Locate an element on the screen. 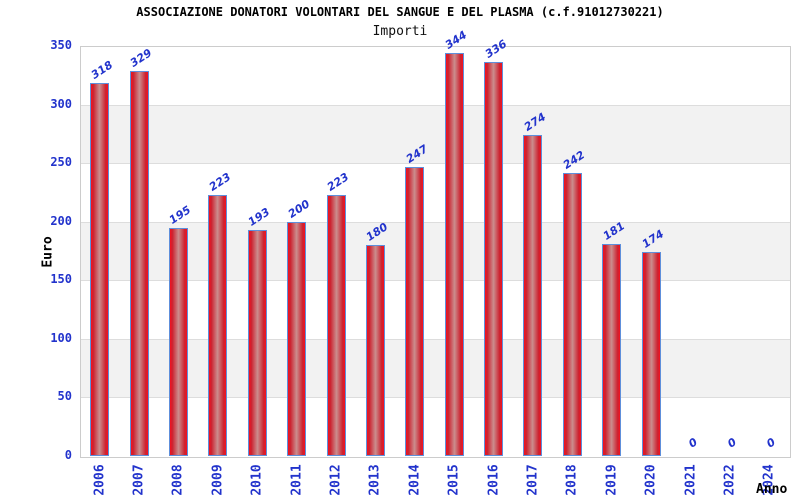  x-tick-label: 2020 is located at coordinates (651, 480).